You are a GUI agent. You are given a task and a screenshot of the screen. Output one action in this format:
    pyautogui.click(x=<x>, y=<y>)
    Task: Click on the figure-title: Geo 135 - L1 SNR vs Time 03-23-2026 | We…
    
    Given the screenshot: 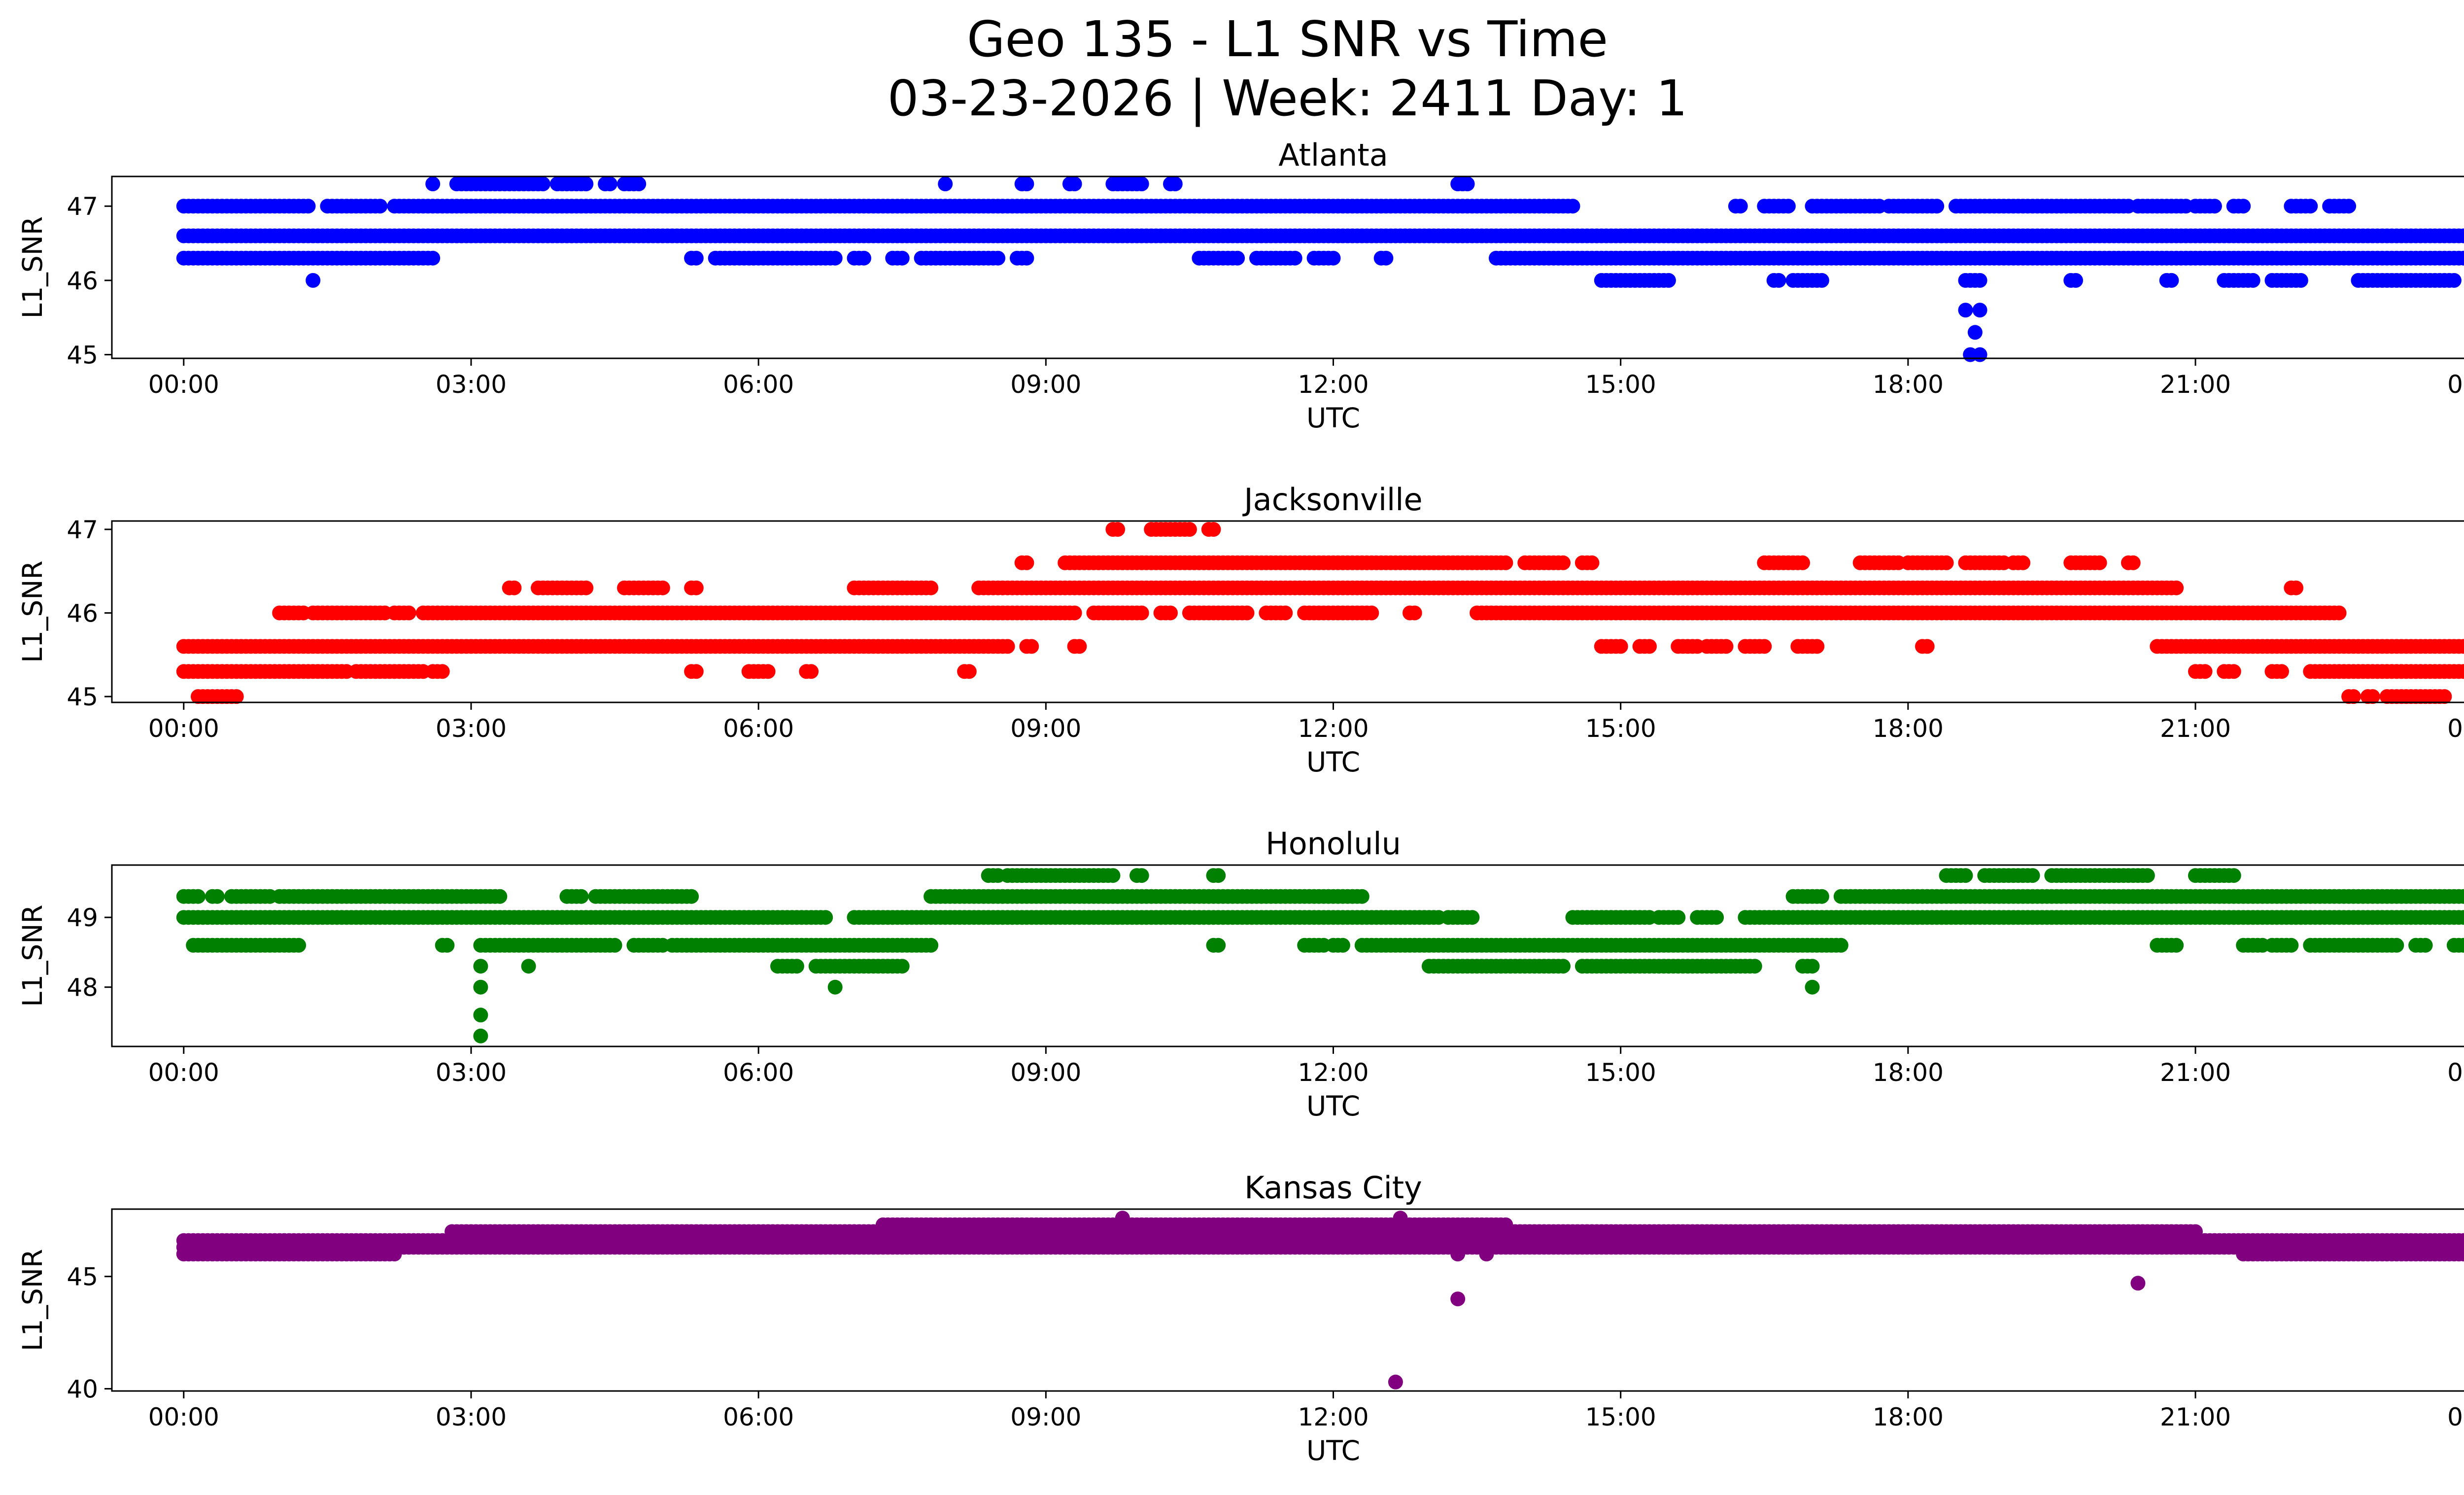 What is the action you would take?
    pyautogui.click(x=1232, y=69)
    